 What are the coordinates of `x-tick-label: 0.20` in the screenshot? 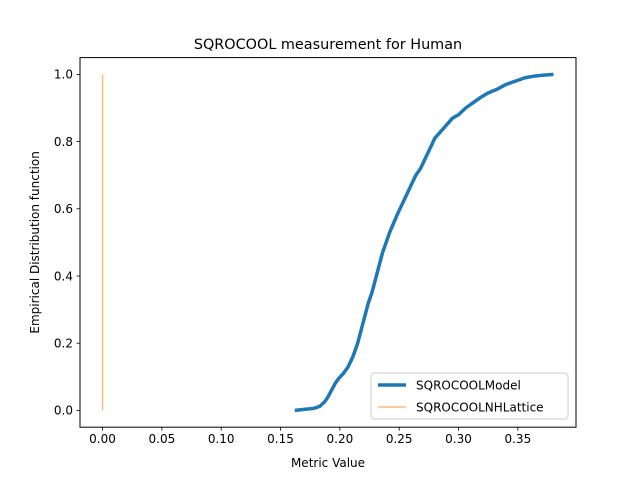 It's located at (340, 439).